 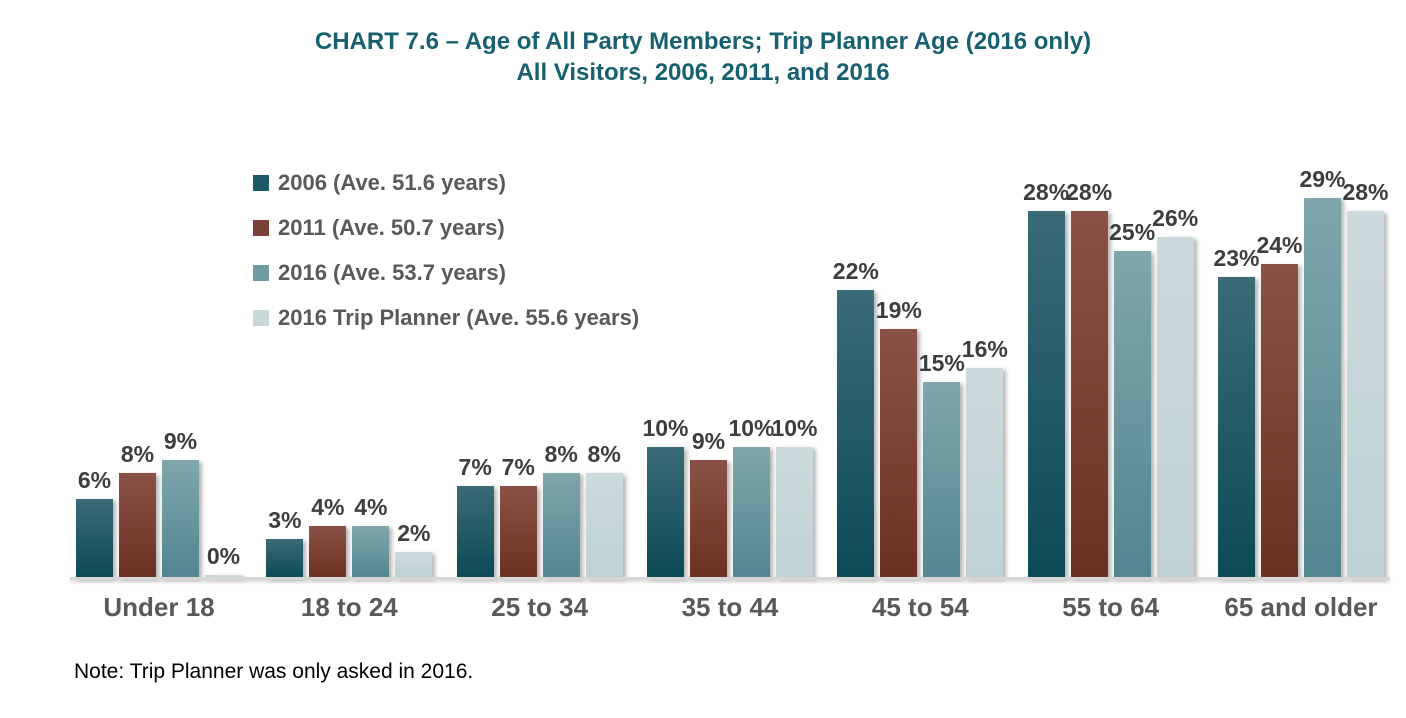 What do you see at coordinates (223, 387) in the screenshot?
I see `bar-slot: 0%` at bounding box center [223, 387].